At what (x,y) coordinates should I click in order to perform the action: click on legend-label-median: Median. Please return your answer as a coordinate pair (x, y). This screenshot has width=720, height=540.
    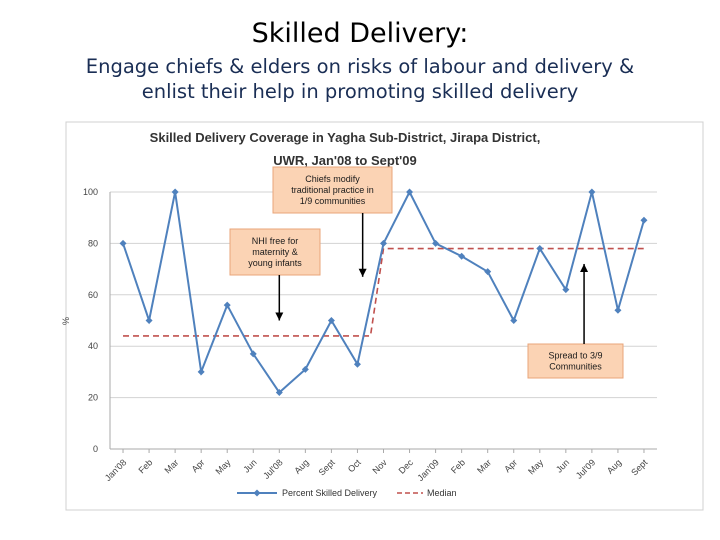
    Looking at the image, I should click on (442, 493).